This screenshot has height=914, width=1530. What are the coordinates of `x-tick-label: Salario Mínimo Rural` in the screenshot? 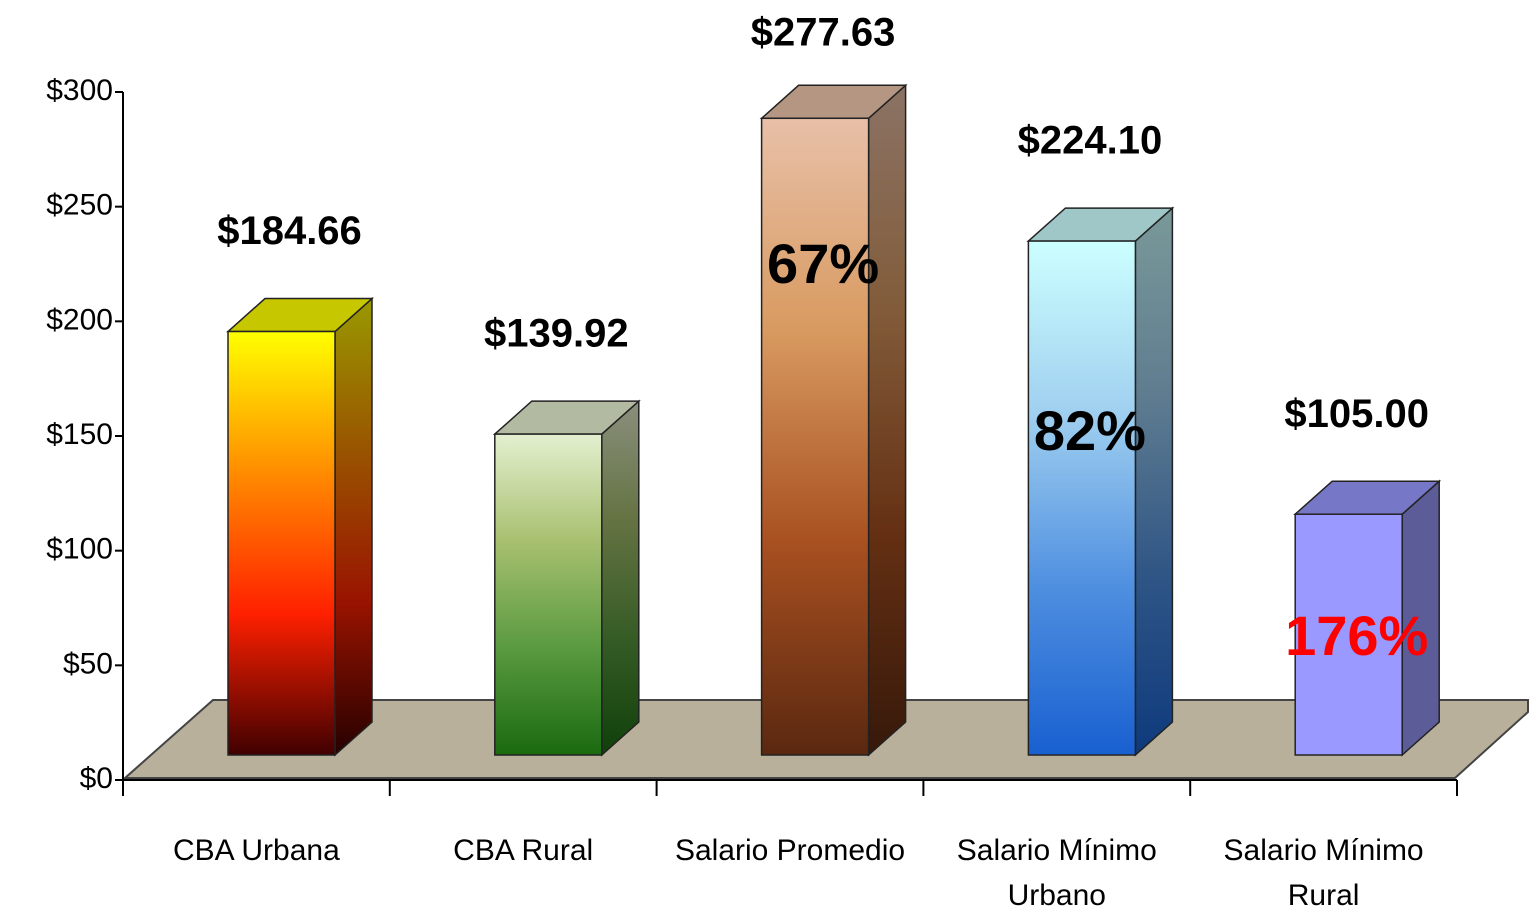 It's located at (1323, 873).